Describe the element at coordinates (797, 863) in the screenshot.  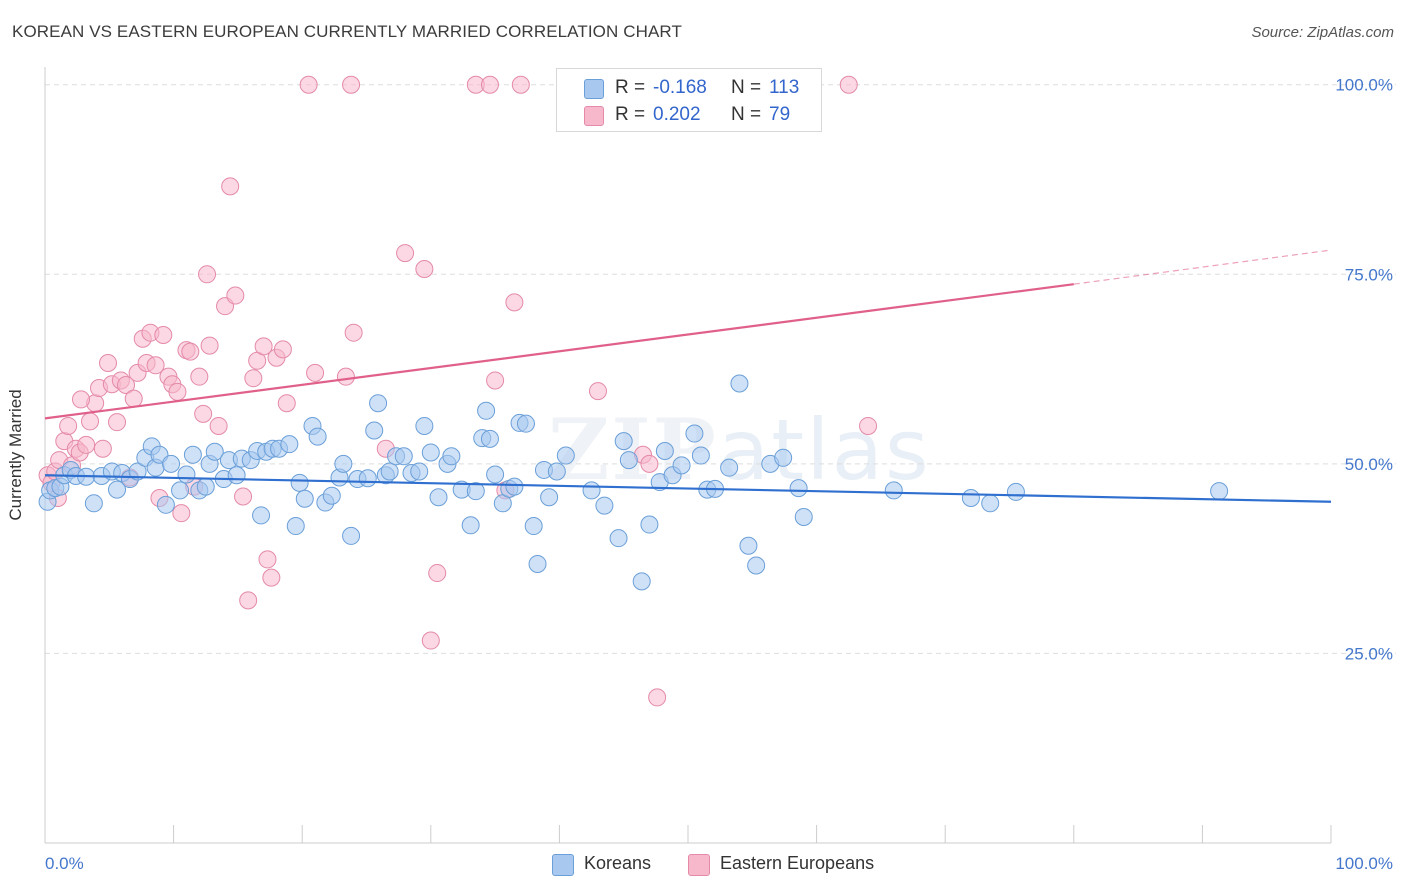
I see `bottom-legend-label-eastern: Eastern Europeans` at that location.